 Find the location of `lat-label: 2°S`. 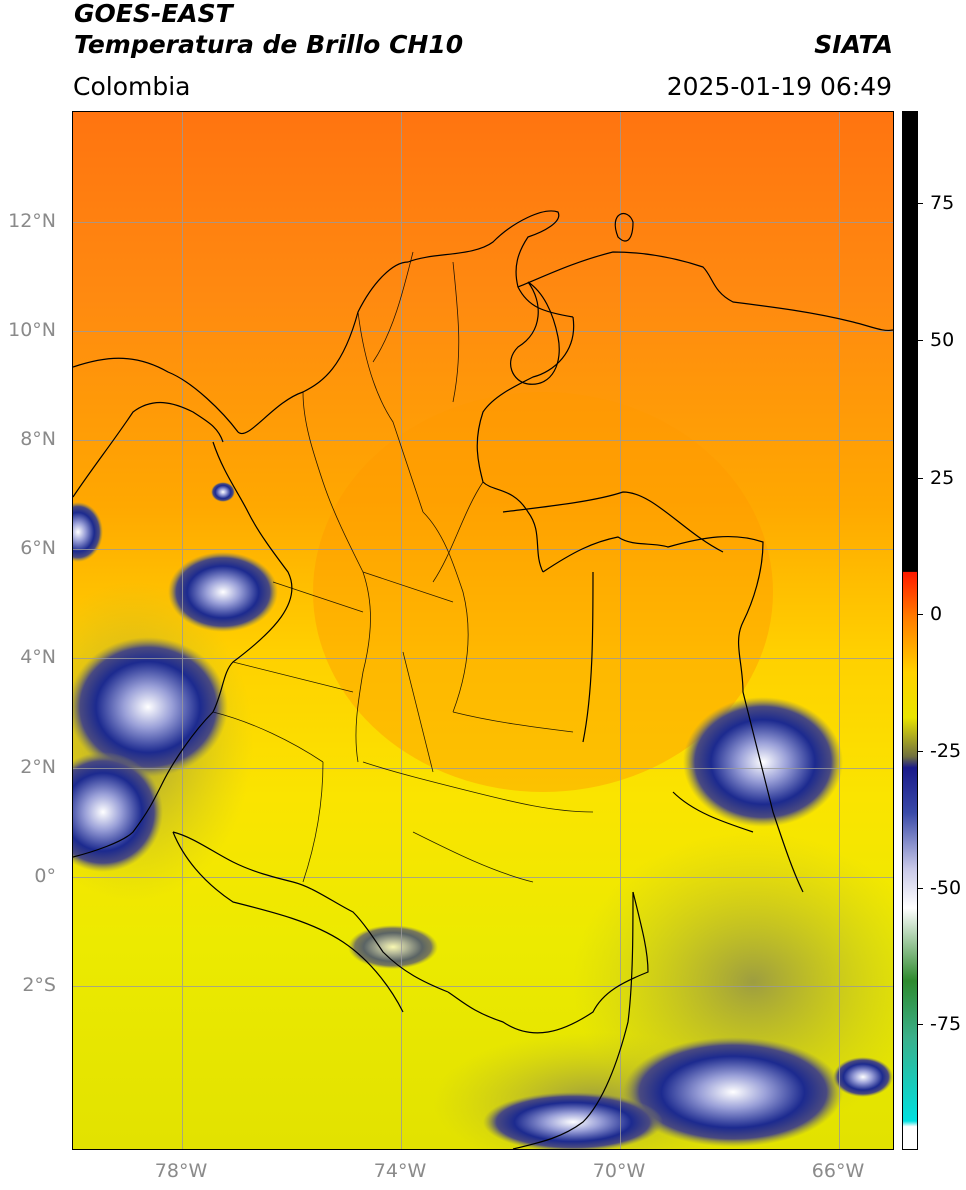

lat-label: 2°S is located at coordinates (39, 985).